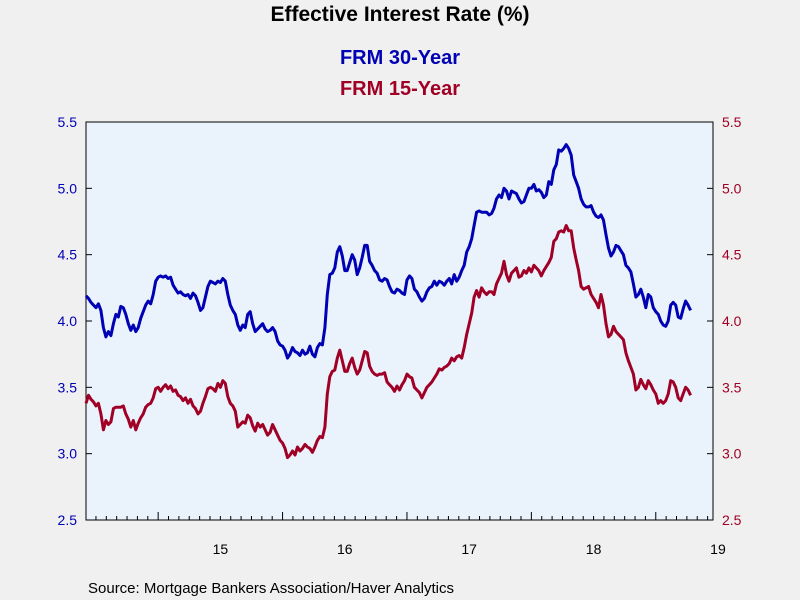  Describe the element at coordinates (732, 387) in the screenshot. I see `y-tick-label-right: 3.5` at that location.